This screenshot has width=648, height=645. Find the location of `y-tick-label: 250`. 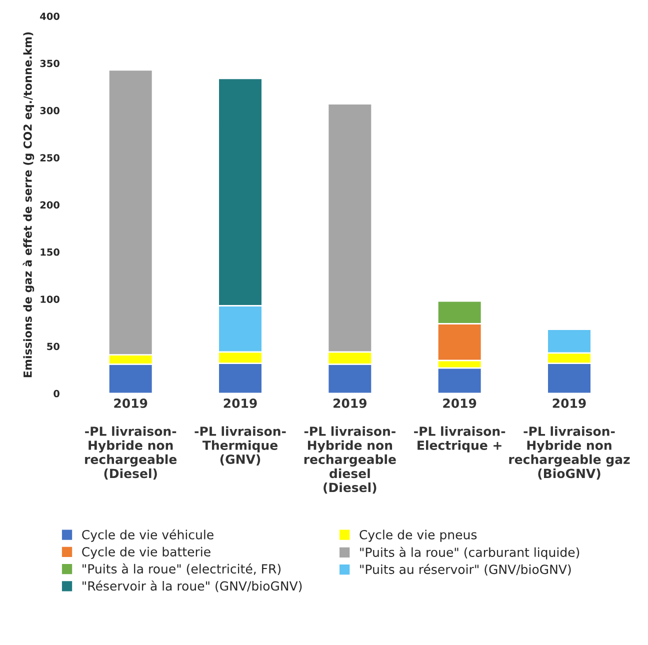

y-tick-label: 250 is located at coordinates (50, 158).